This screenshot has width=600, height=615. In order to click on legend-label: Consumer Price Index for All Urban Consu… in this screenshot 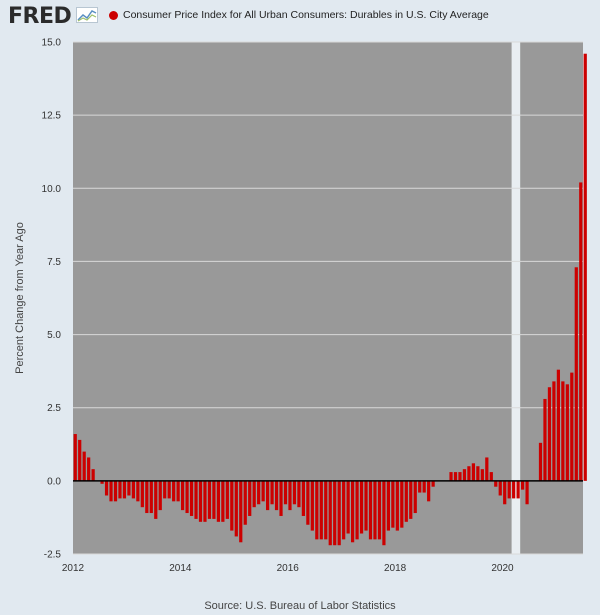, I will do `click(306, 15)`.